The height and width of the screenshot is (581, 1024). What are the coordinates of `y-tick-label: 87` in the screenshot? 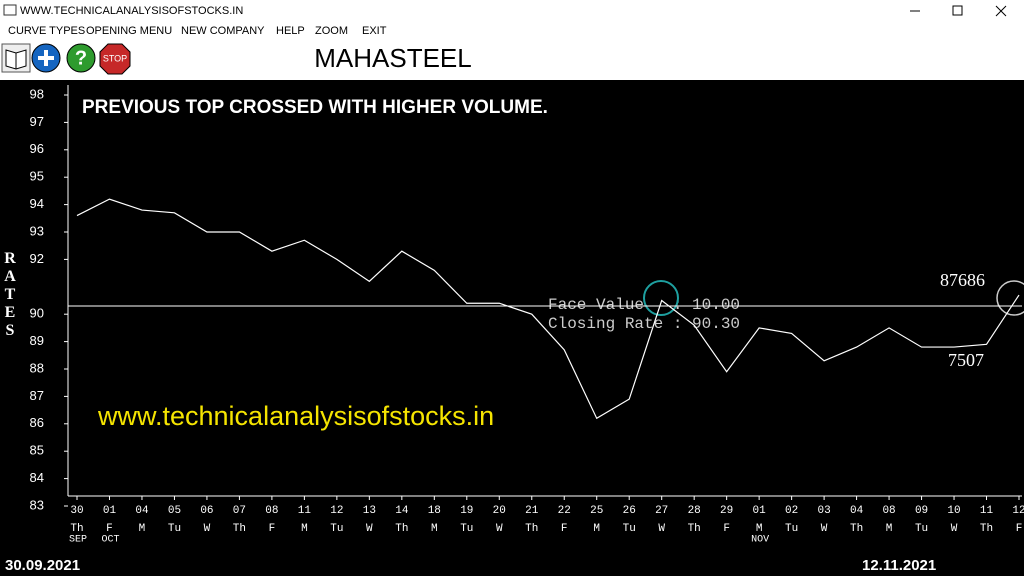 It's located at (37, 395).